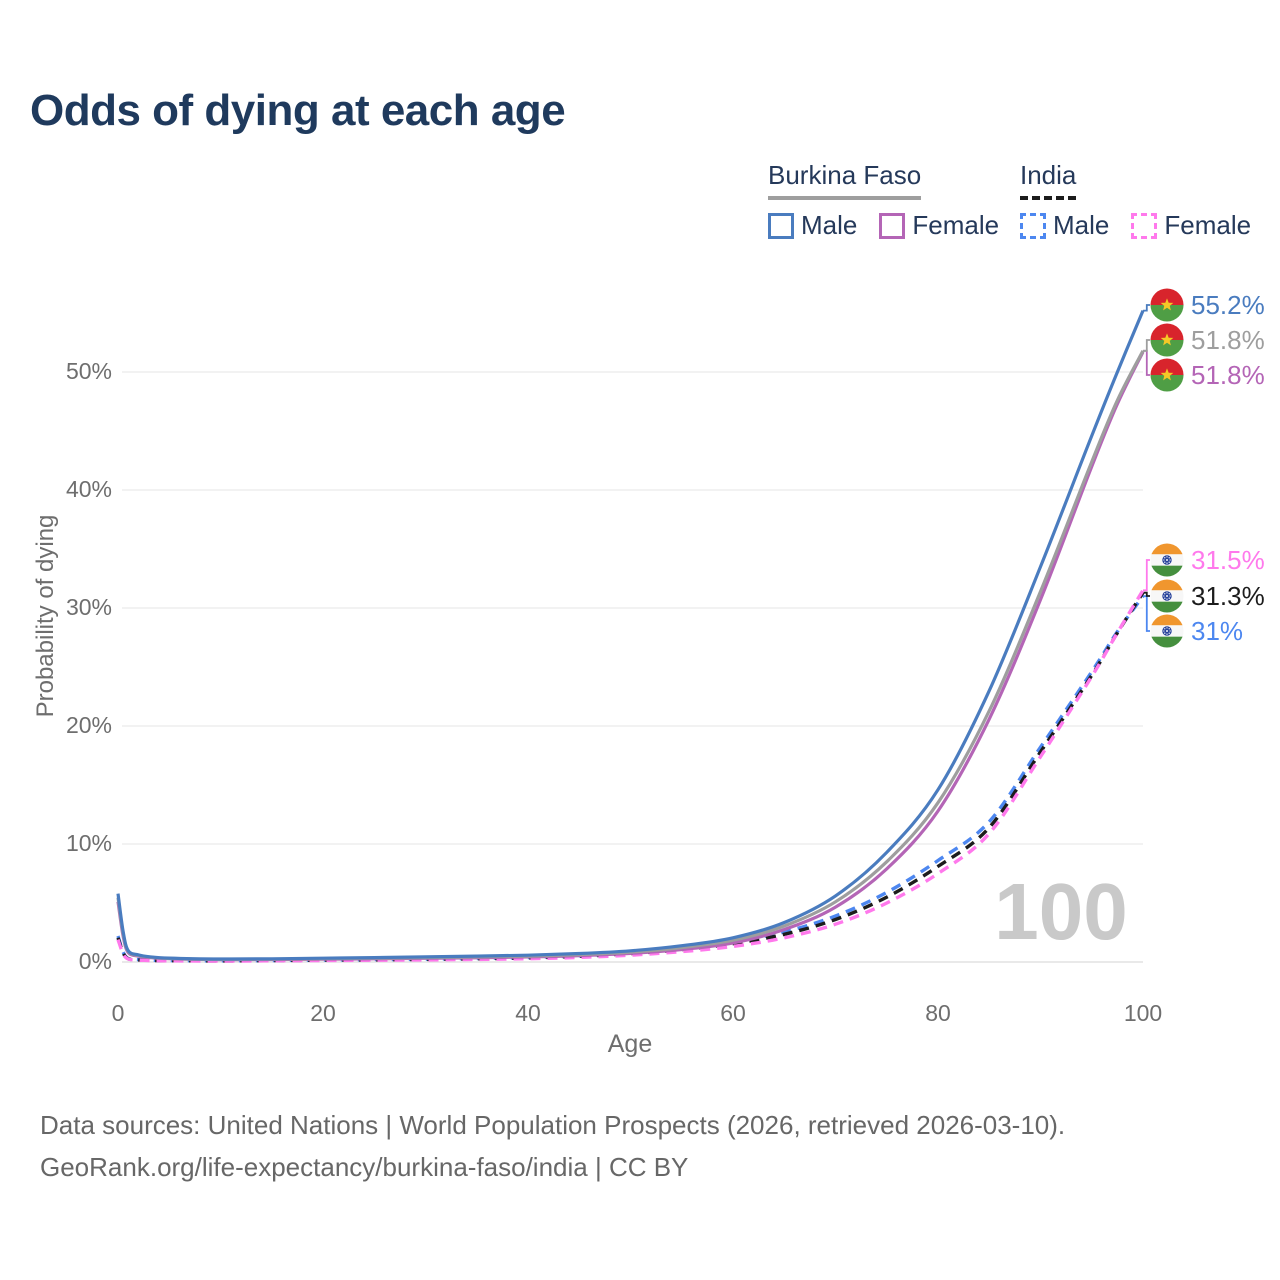  I want to click on legend-item-burkina-faso-male: Male, so click(812, 225).